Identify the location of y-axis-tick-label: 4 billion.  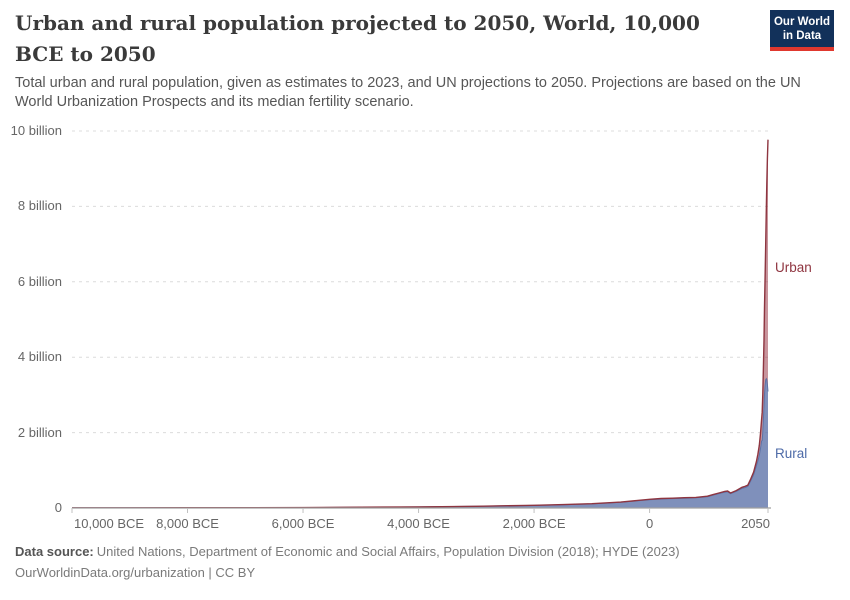
(39, 357).